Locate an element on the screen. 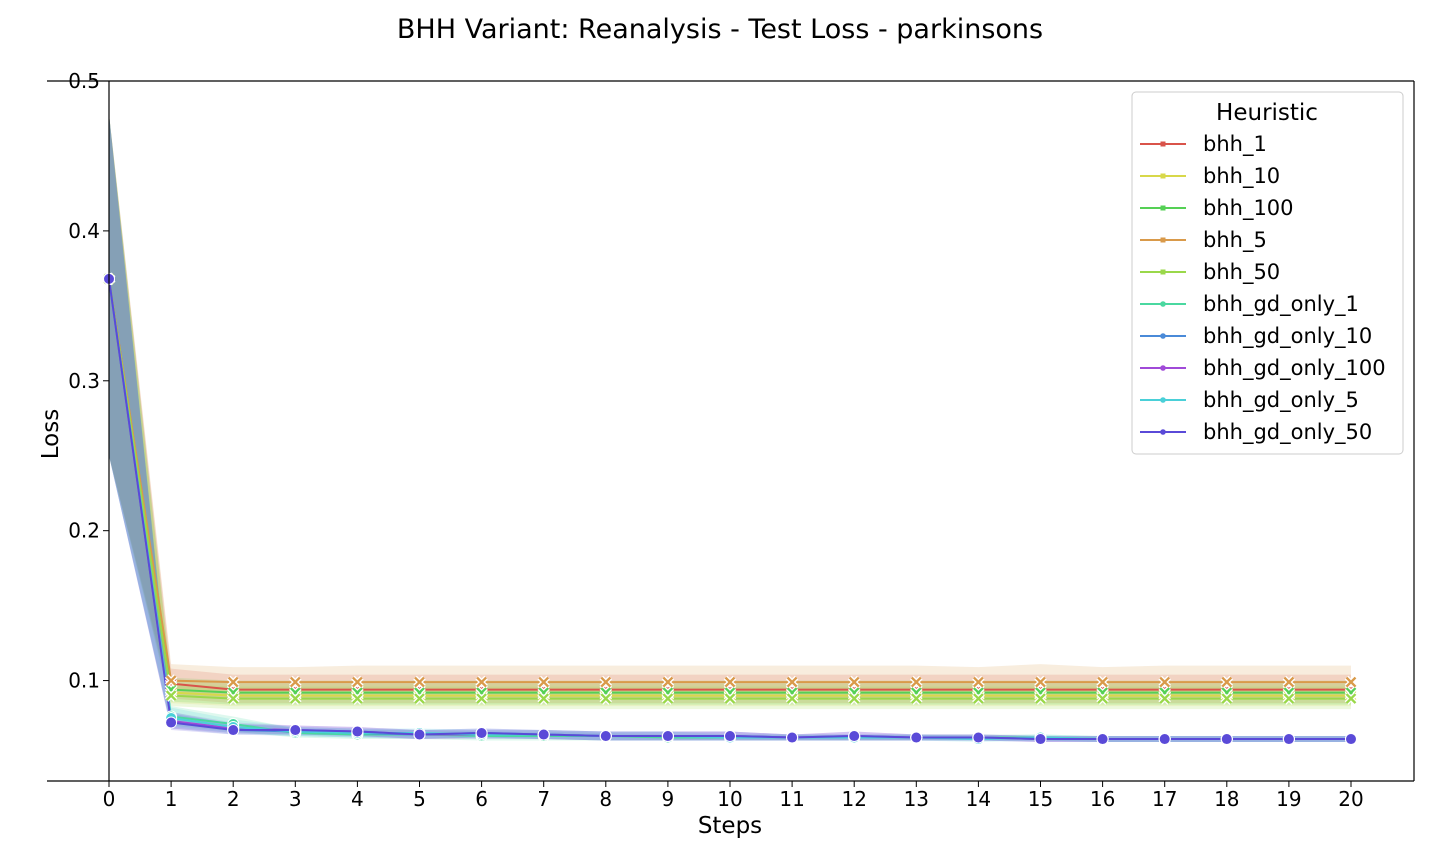  x-tick-label: 16 is located at coordinates (1102, 799).